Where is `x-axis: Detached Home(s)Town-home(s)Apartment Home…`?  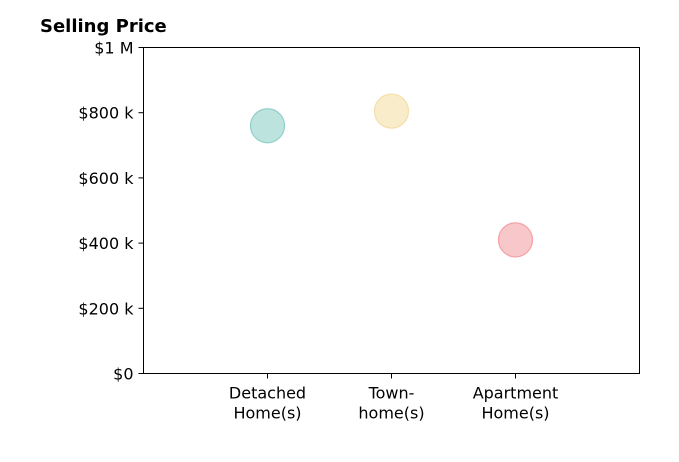
x-axis: Detached Home(s)Town-home(s)Apartment Home… is located at coordinates (394, 398).